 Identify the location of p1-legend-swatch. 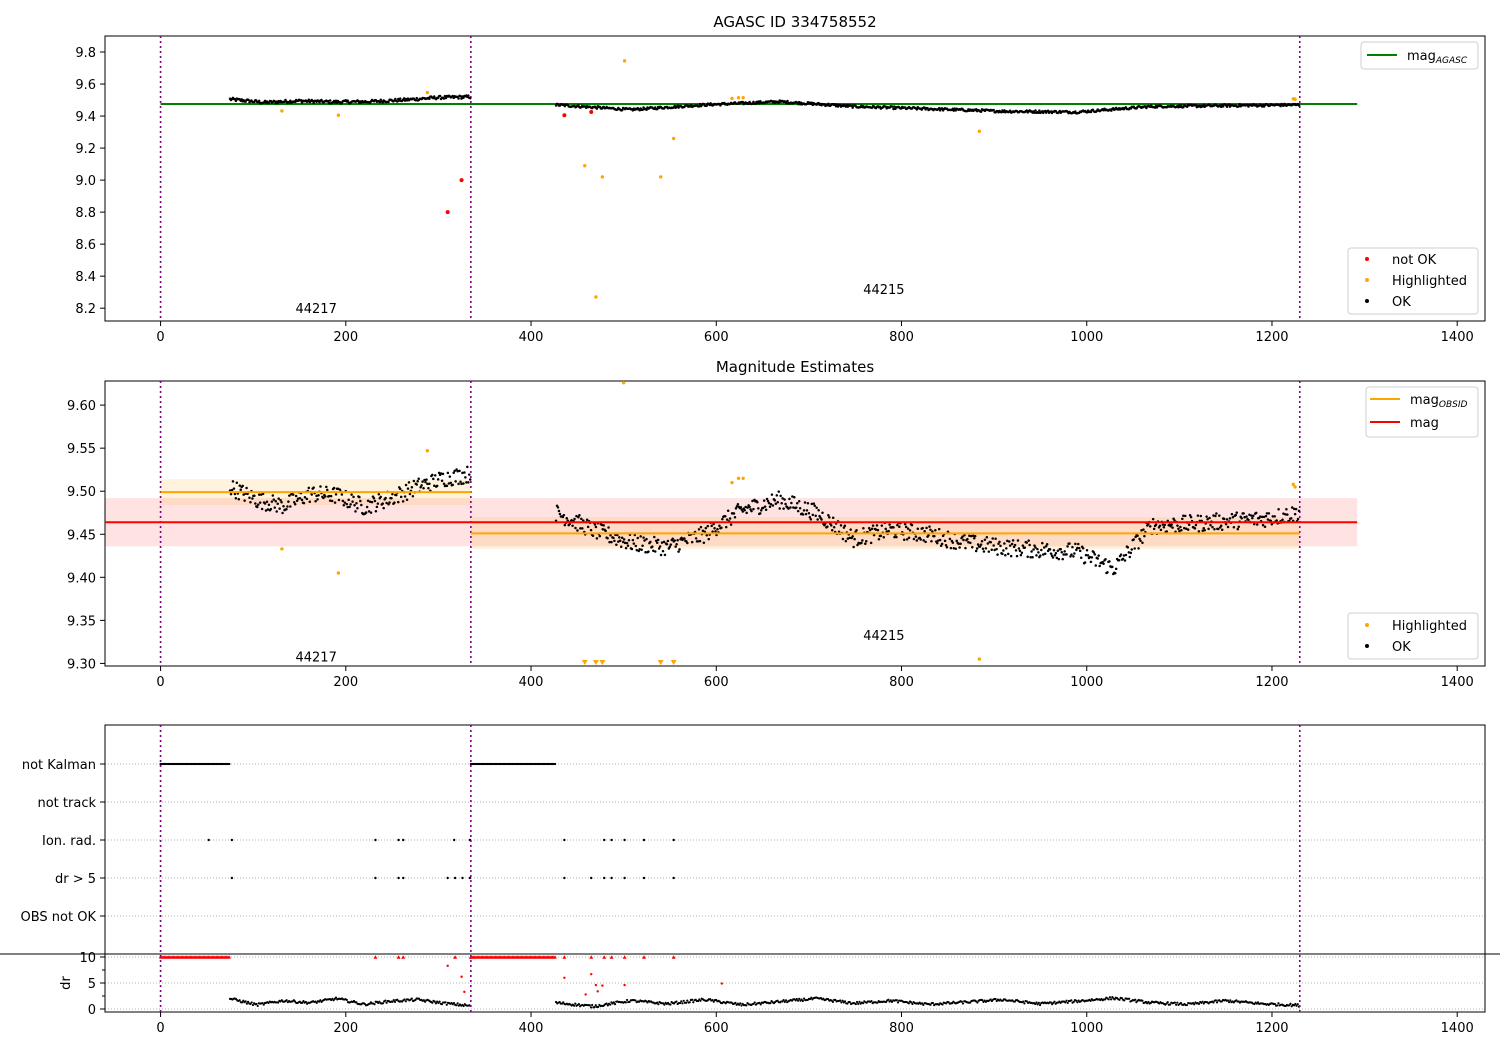
(1367, 280).